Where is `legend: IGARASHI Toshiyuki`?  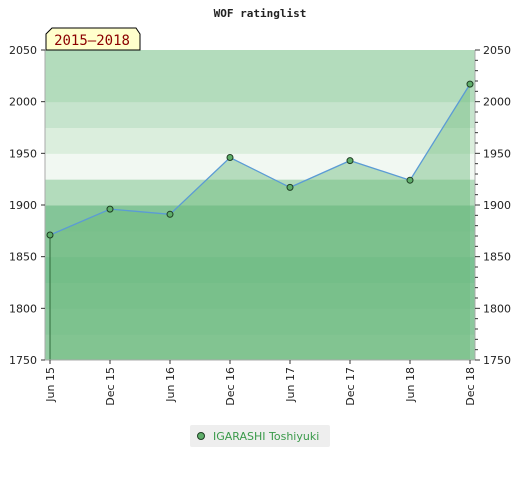 legend: IGARASHI Toshiyuki is located at coordinates (260, 436).